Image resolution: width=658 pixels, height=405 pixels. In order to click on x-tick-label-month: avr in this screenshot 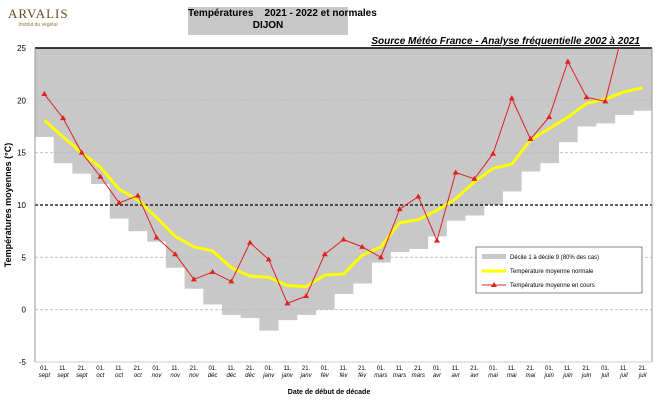, I will do `click(437, 376)`.